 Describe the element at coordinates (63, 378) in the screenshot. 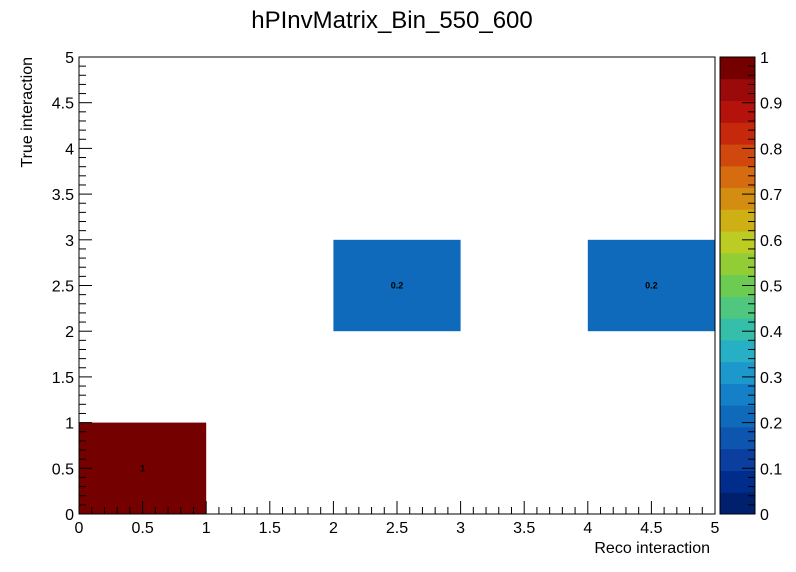

I see `y-tick-label-3: 1.5` at that location.